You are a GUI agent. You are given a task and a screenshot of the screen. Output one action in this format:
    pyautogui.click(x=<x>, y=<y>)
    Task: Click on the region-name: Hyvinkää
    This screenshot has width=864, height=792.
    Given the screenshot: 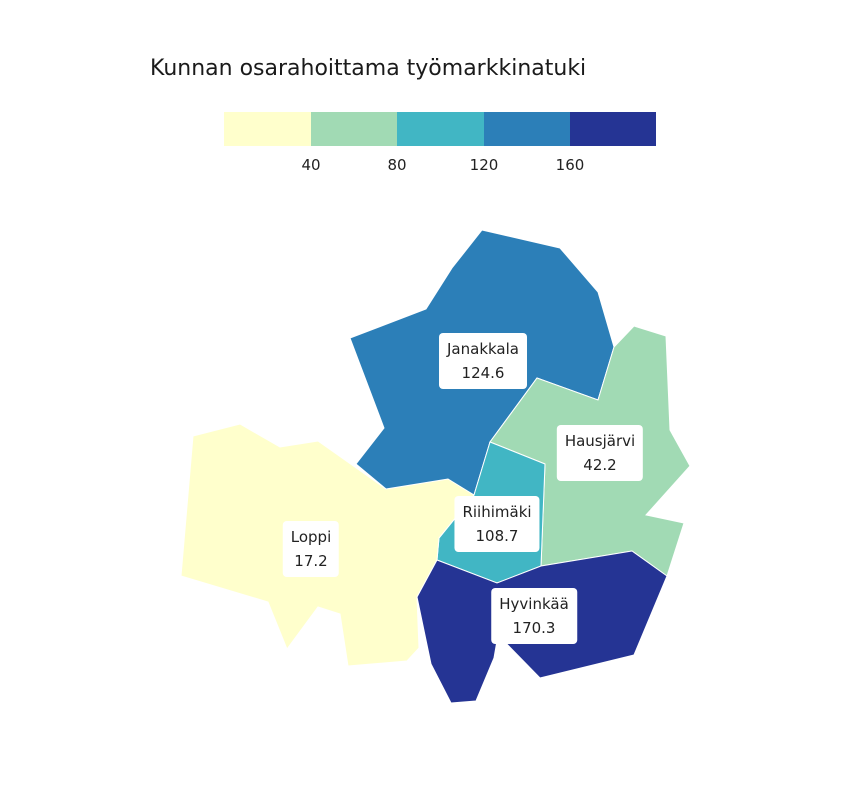 What is the action you would take?
    pyautogui.click(x=534, y=604)
    